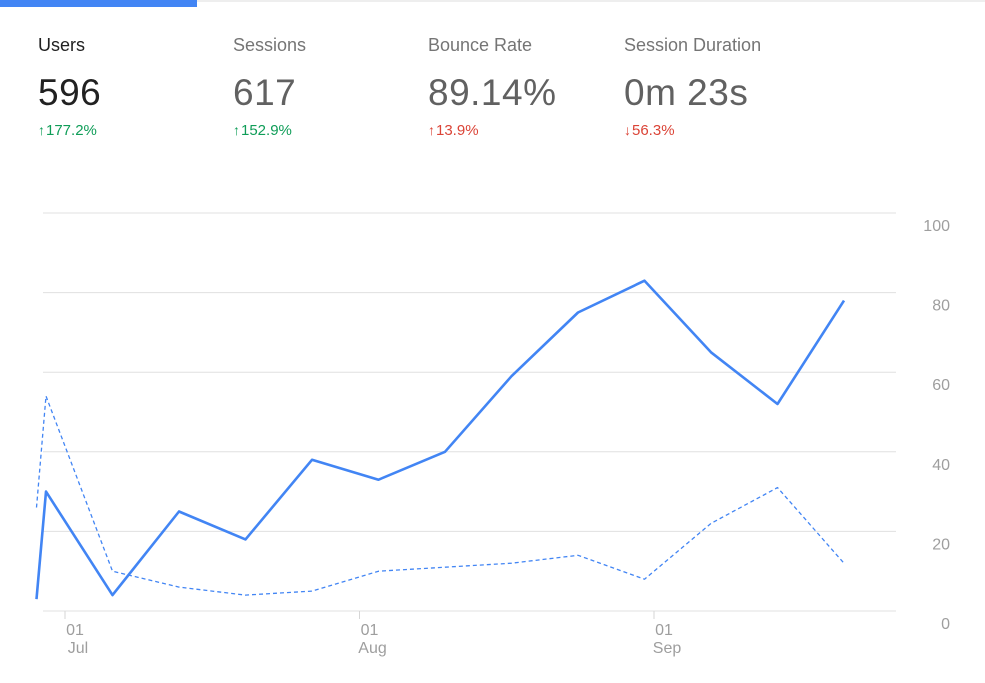 Image resolution: width=985 pixels, height=683 pixels. What do you see at coordinates (372, 648) in the screenshot?
I see `x-tick-label-month: Aug` at bounding box center [372, 648].